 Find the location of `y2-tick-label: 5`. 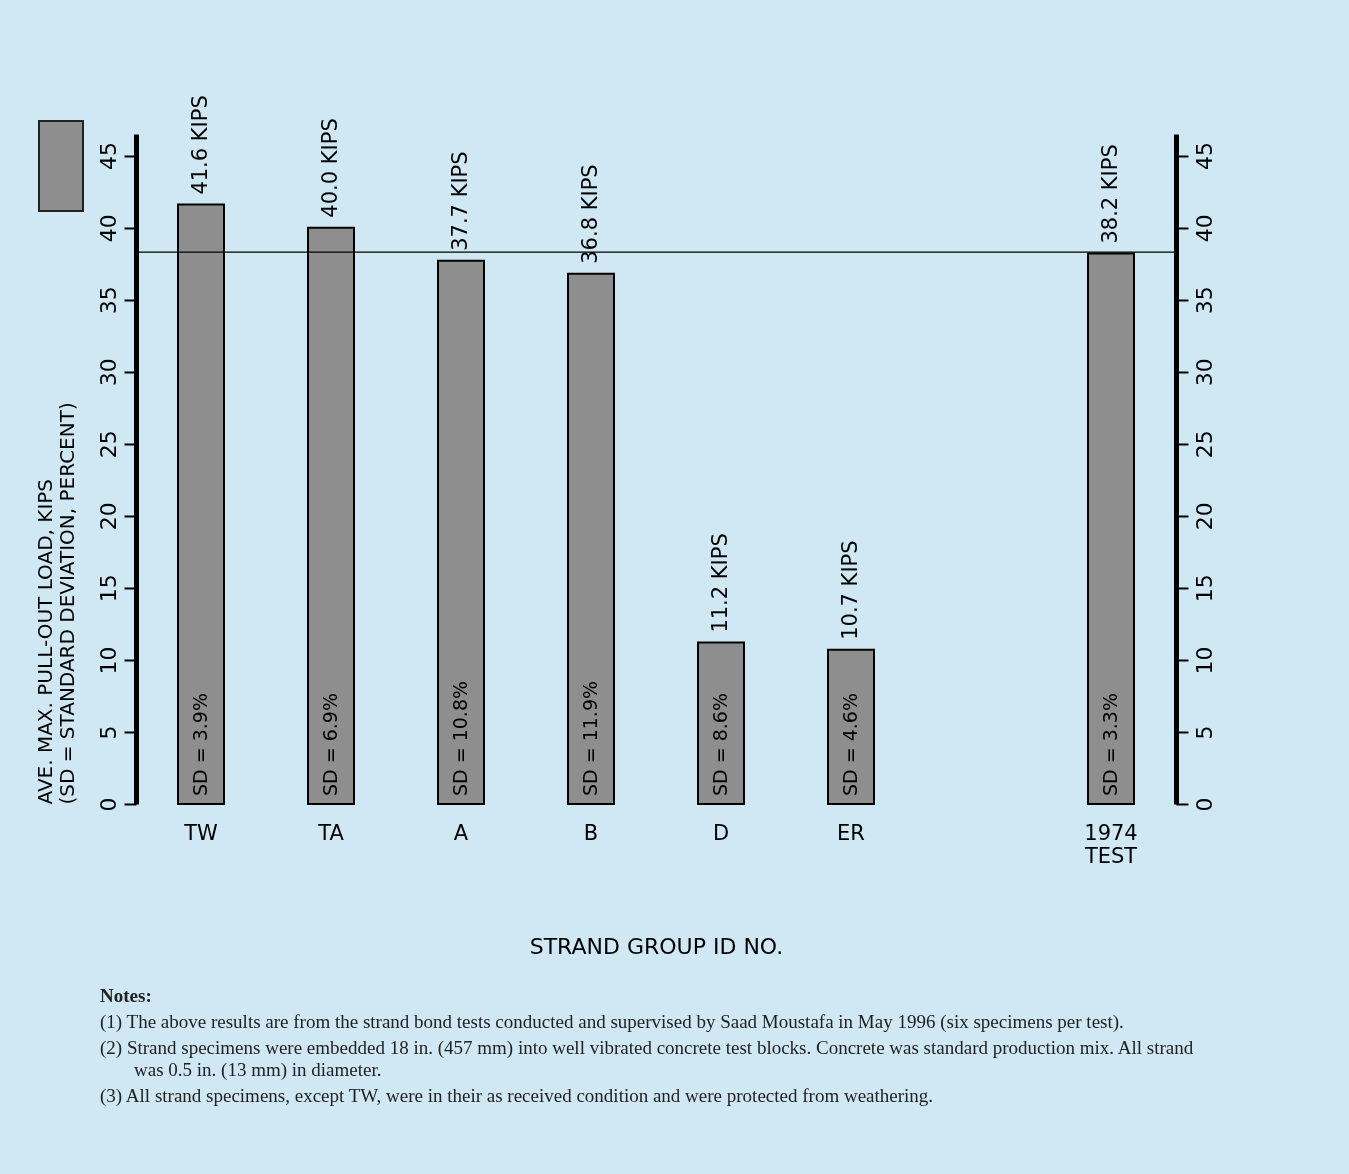

y2-tick-label: 5 is located at coordinates (1204, 732).